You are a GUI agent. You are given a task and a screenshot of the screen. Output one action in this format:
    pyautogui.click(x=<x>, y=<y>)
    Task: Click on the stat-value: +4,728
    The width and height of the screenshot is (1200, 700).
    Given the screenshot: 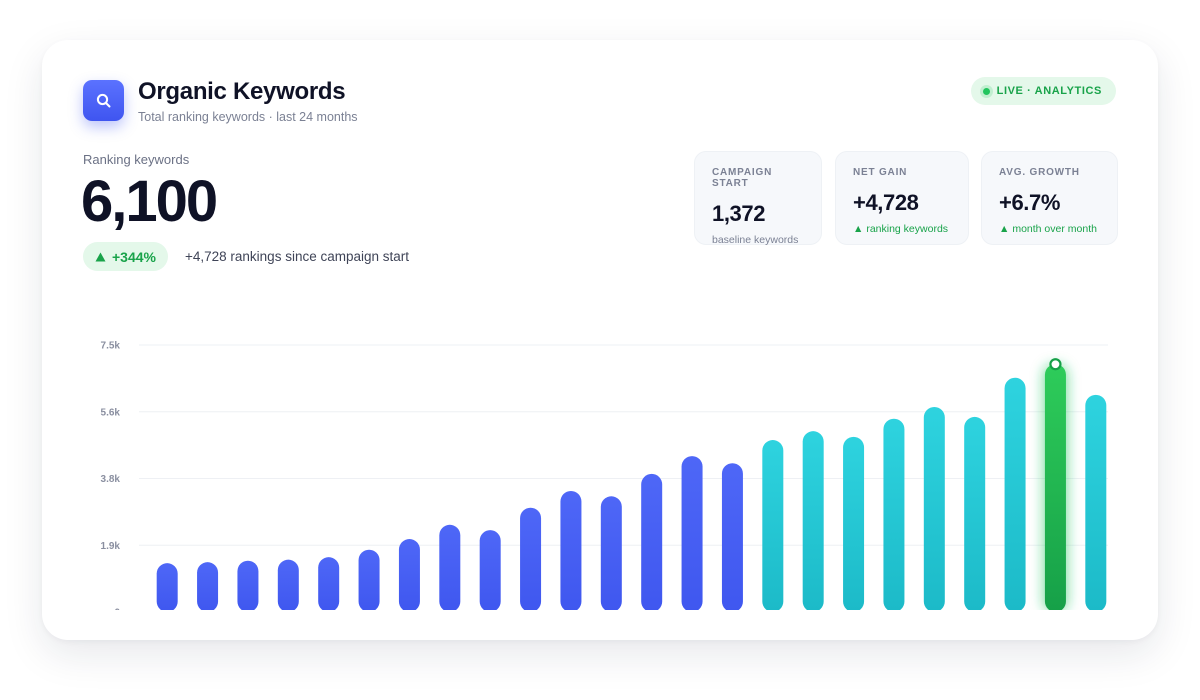 What is the action you would take?
    pyautogui.click(x=886, y=202)
    